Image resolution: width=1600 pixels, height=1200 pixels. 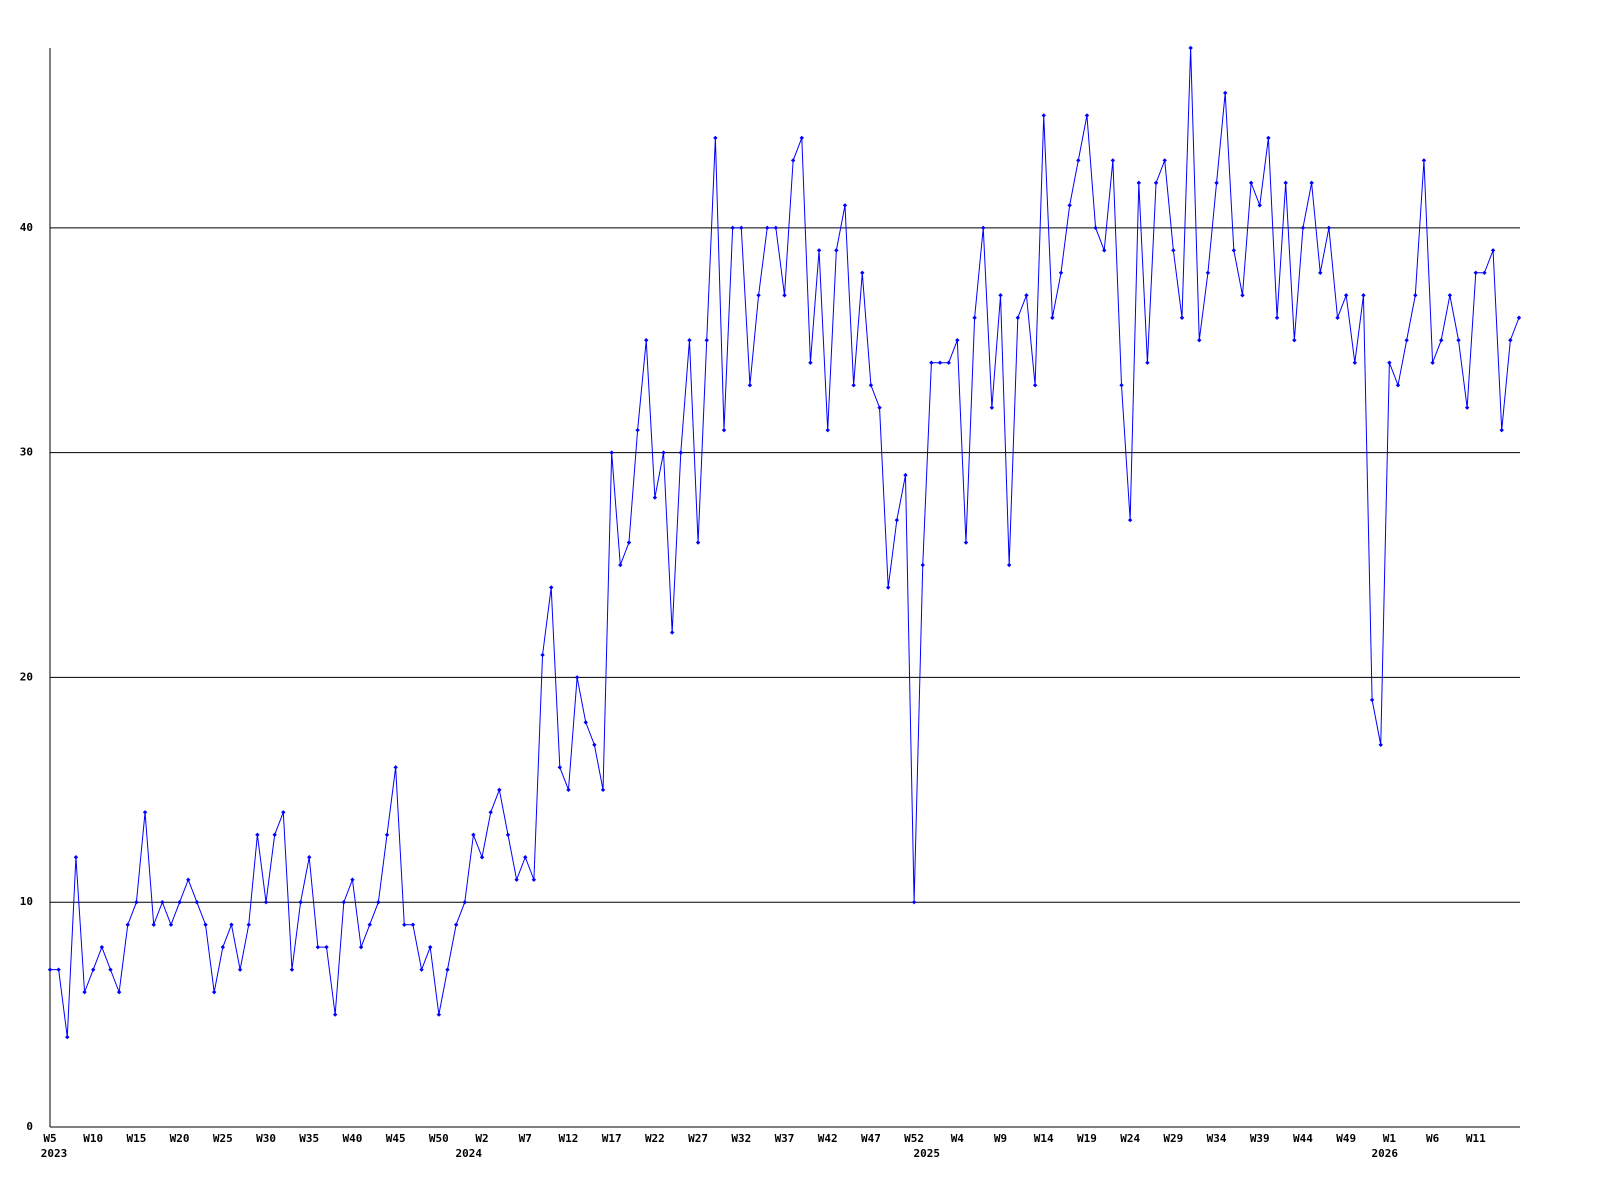 What do you see at coordinates (958, 1138) in the screenshot?
I see `x-tick-label: W4` at bounding box center [958, 1138].